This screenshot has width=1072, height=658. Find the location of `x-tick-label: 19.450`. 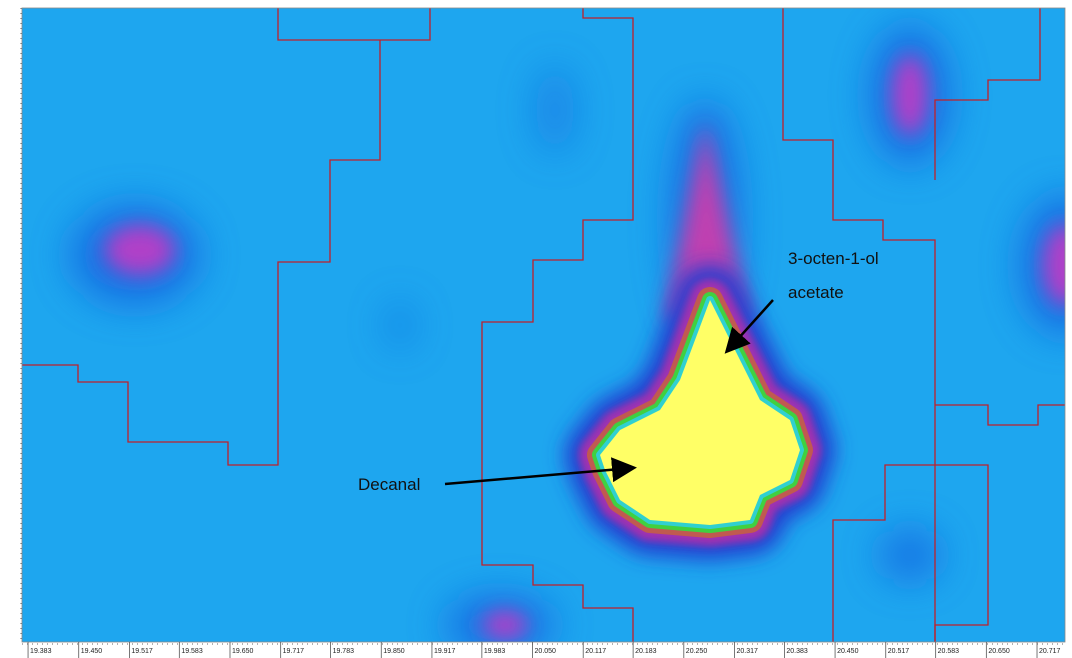

x-tick-label: 19.450 is located at coordinates (92, 651).